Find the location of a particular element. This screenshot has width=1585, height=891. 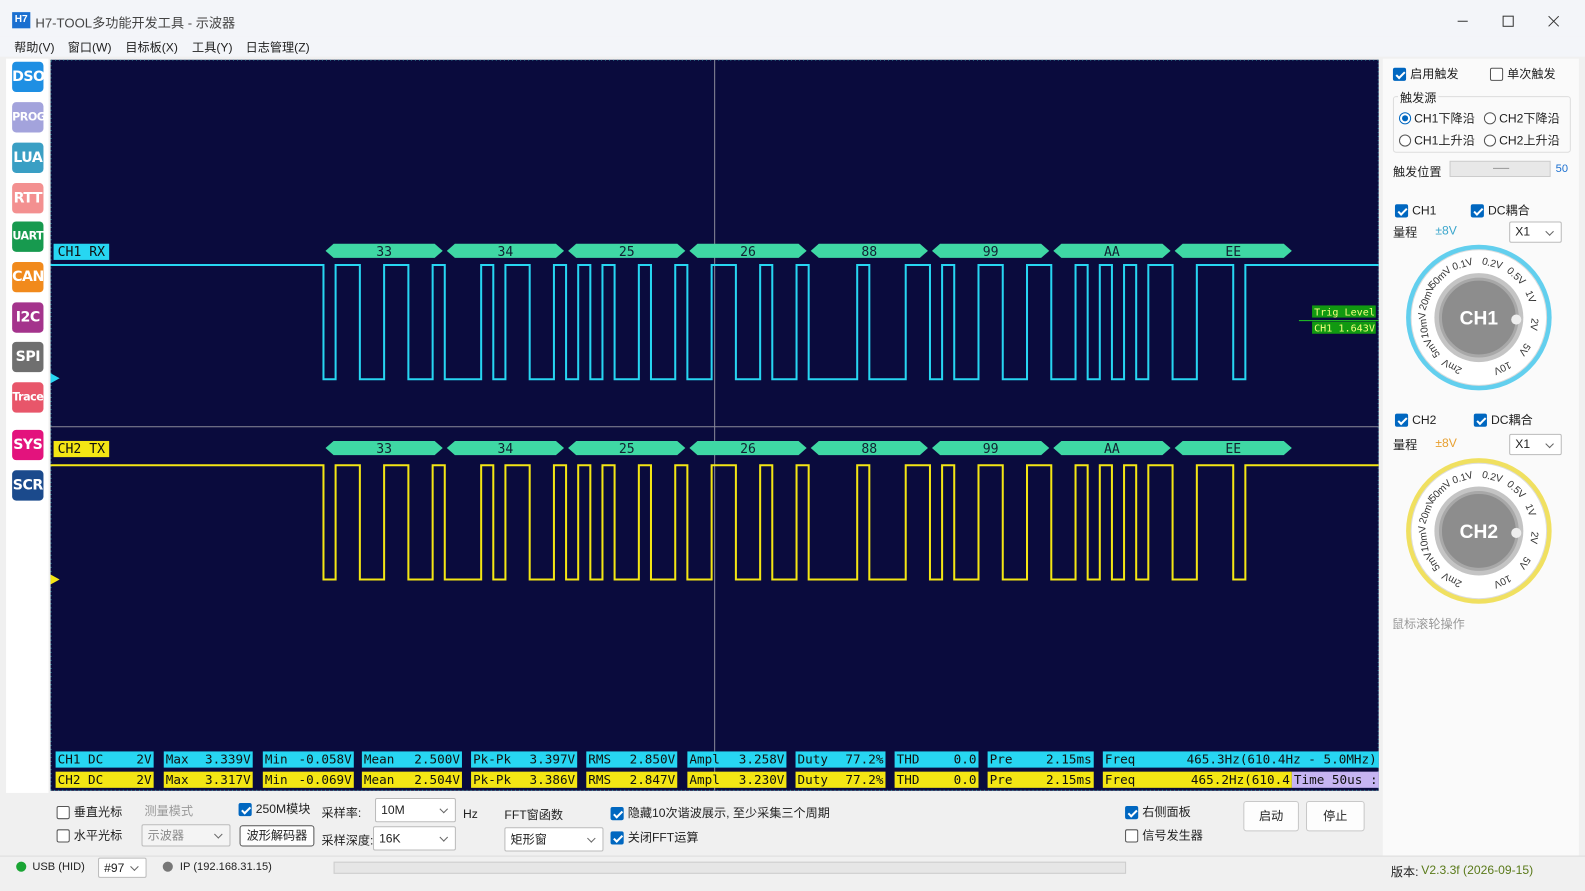

sidebar-tool-button: PROG is located at coordinates (29, 117).